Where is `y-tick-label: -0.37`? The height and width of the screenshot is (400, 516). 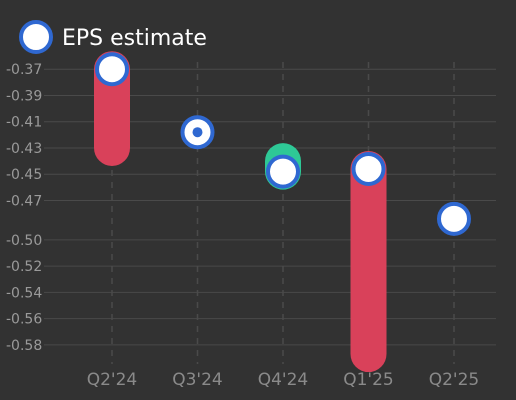 y-tick-label: -0.37 is located at coordinates (24, 70).